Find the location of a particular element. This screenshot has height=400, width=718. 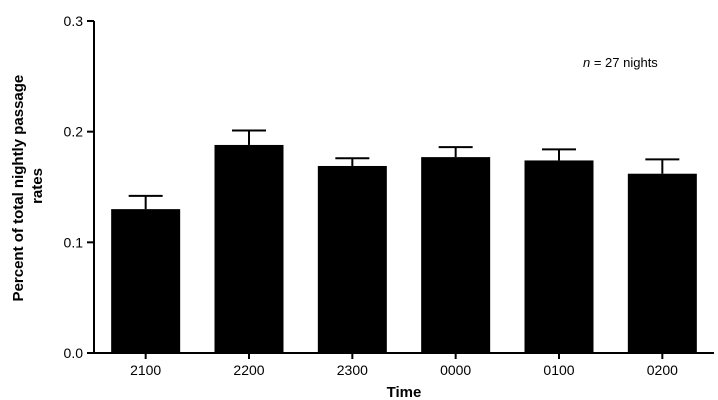

annotation-rest: = 27 nights is located at coordinates (624, 62).